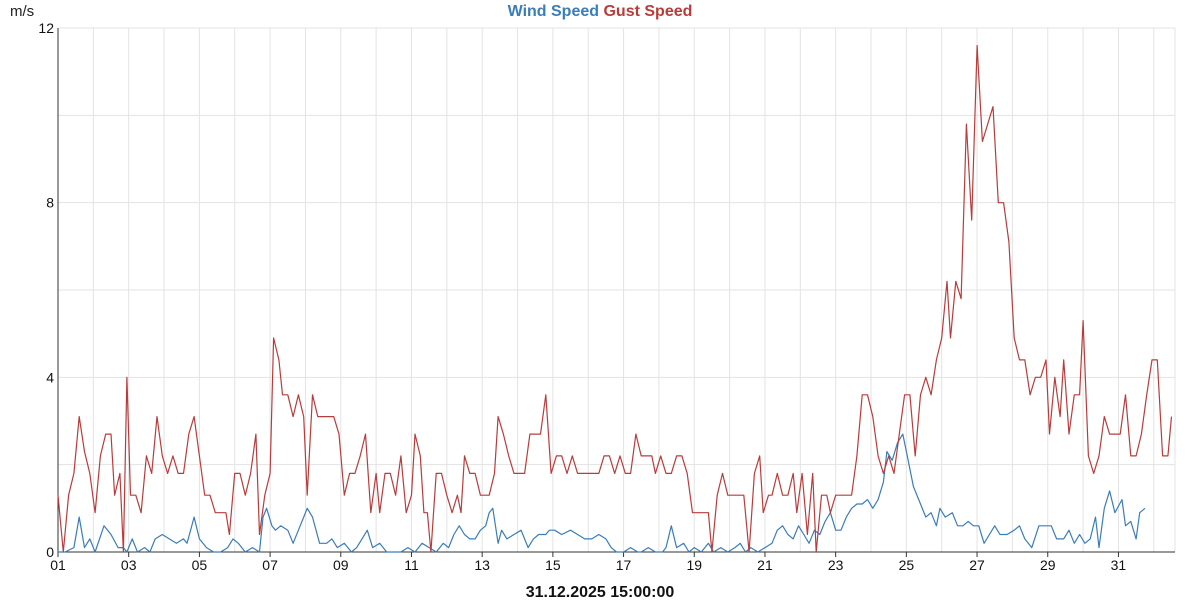 The height and width of the screenshot is (602, 1200). What do you see at coordinates (58, 565) in the screenshot?
I see `x-tick-label: 01` at bounding box center [58, 565].